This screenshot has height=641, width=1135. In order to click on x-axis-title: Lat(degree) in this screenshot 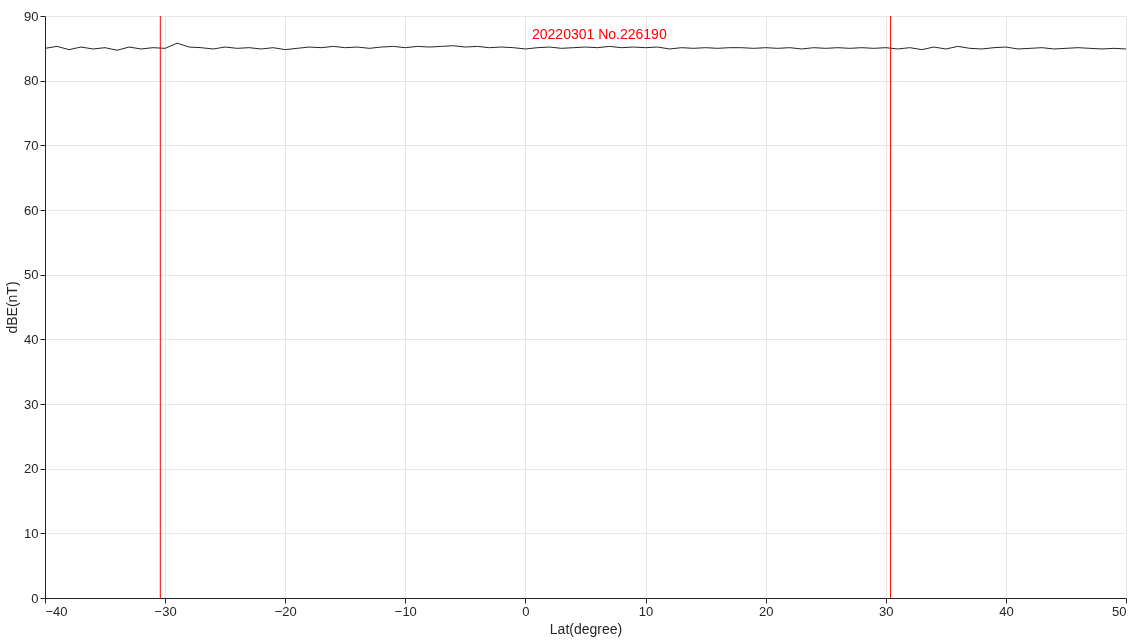, I will do `click(586, 628)`.